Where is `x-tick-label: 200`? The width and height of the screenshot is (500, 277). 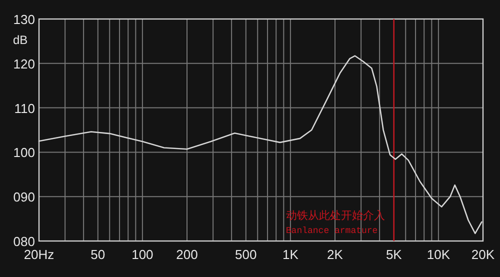 x-tick-label: 200 is located at coordinates (187, 254).